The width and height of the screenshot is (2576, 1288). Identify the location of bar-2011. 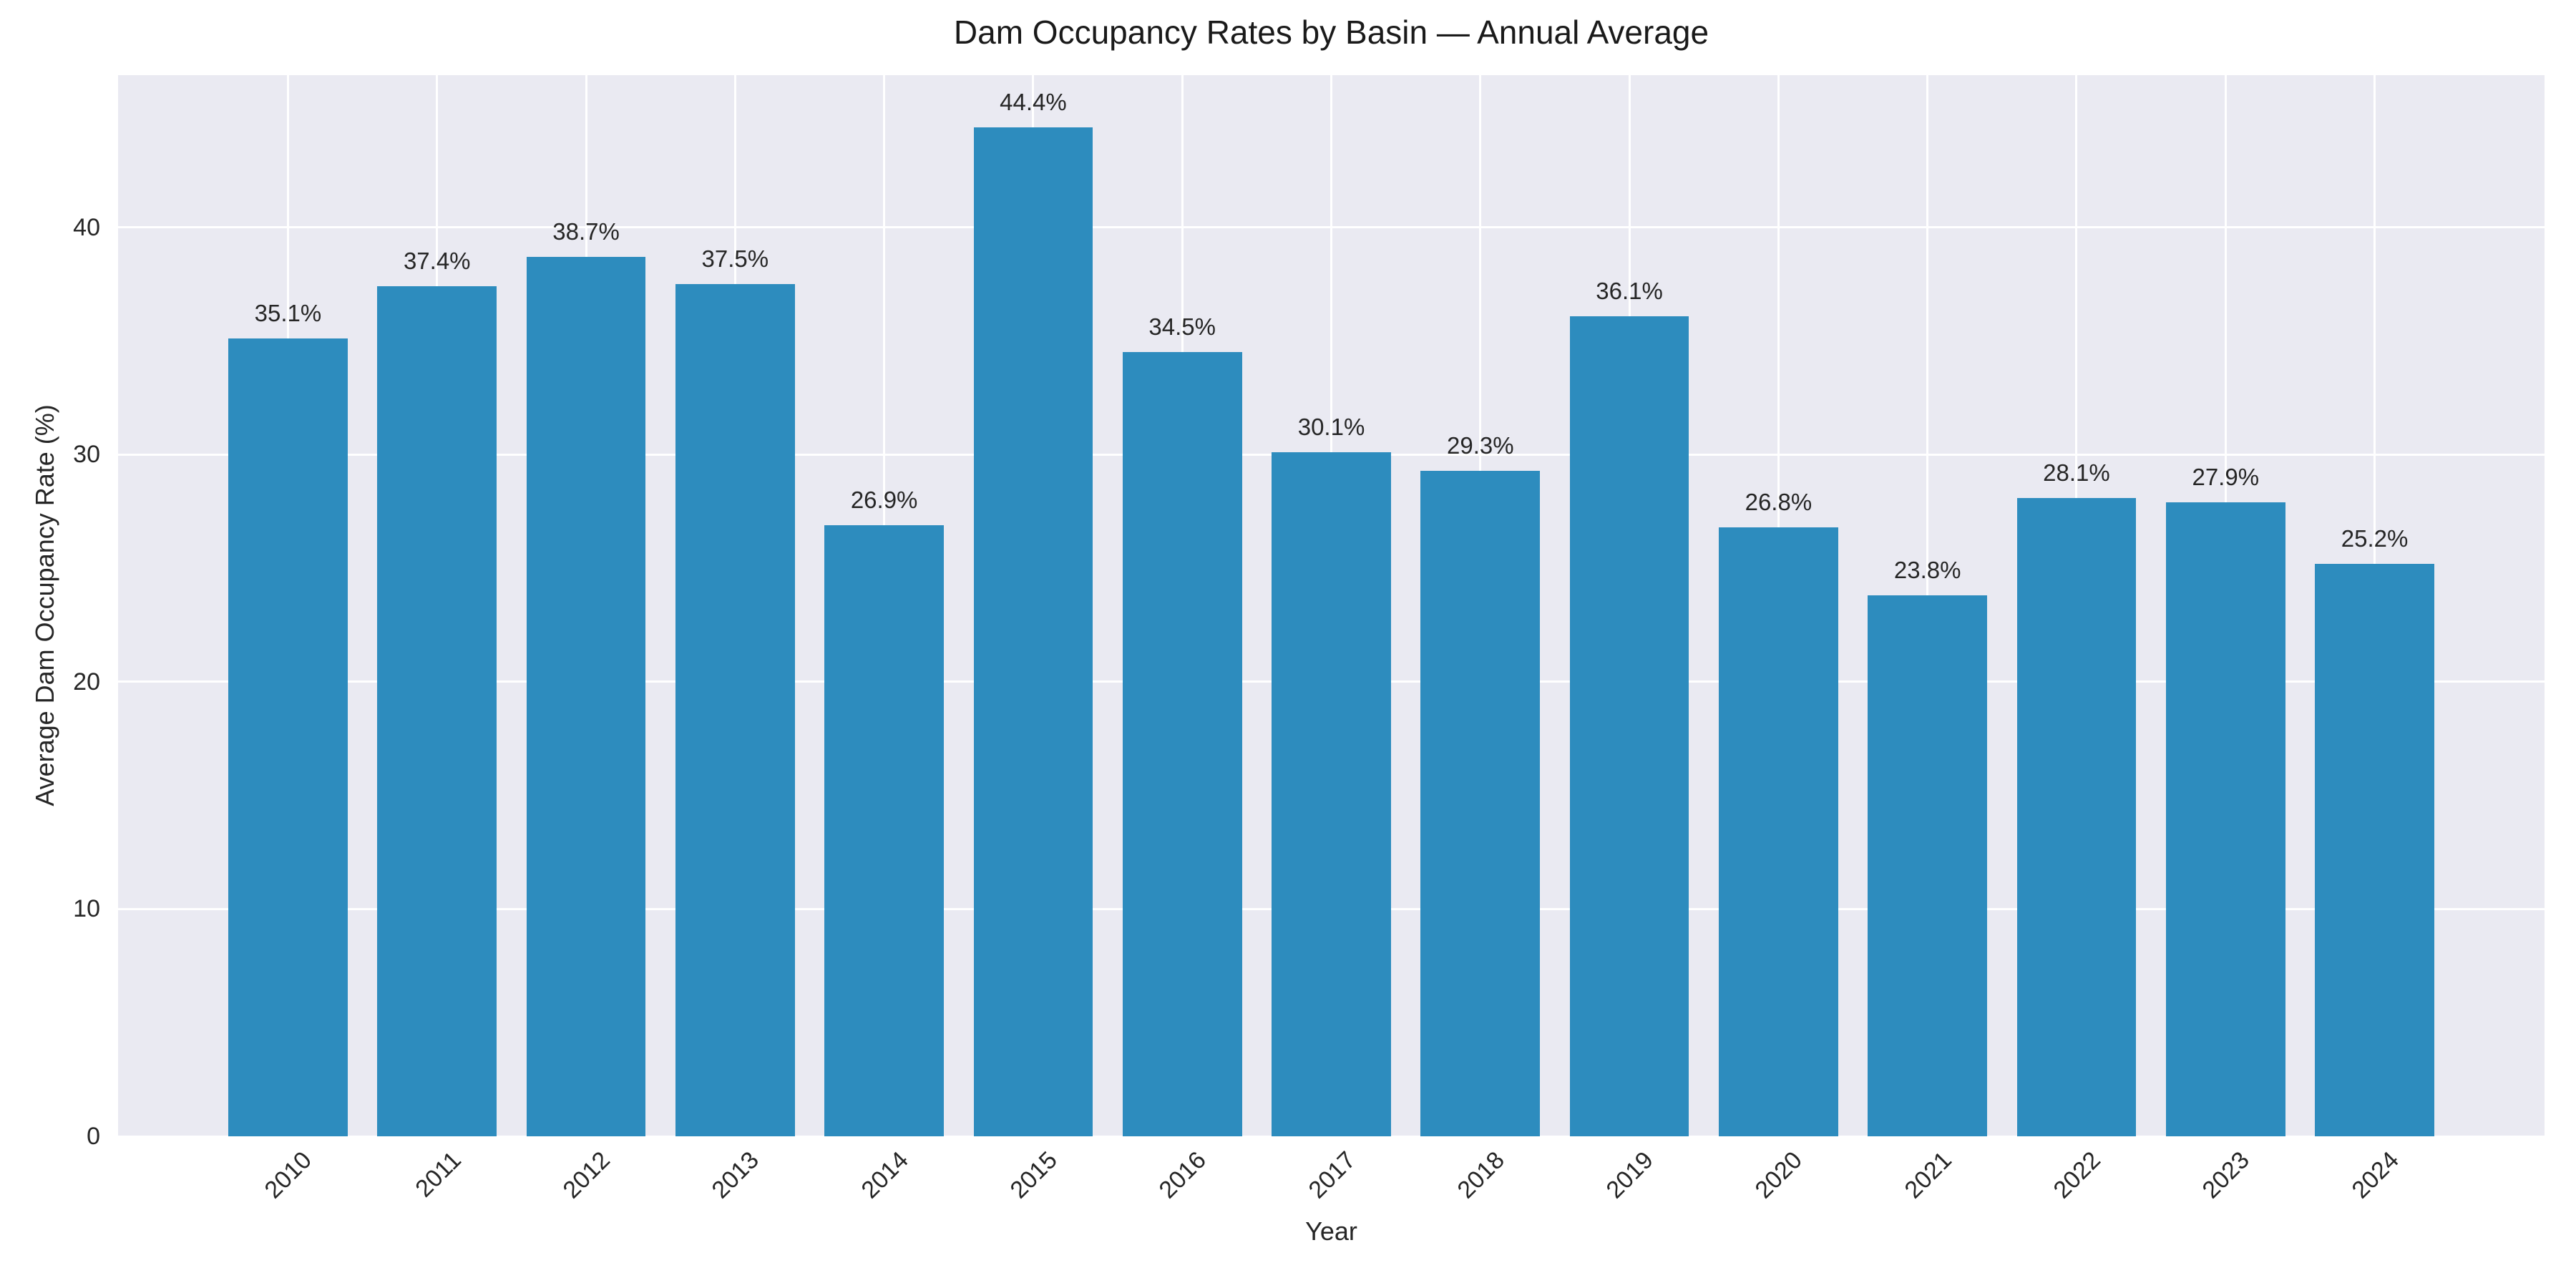
(437, 711).